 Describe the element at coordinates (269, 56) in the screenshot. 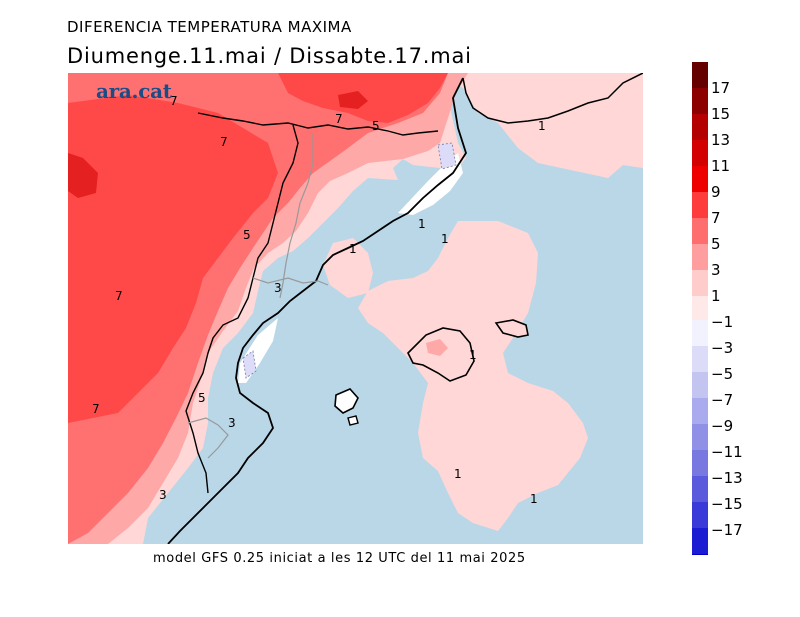

I see `date-range-subtitle: Diumenge.11.mai / Dissabte.17.mai` at that location.